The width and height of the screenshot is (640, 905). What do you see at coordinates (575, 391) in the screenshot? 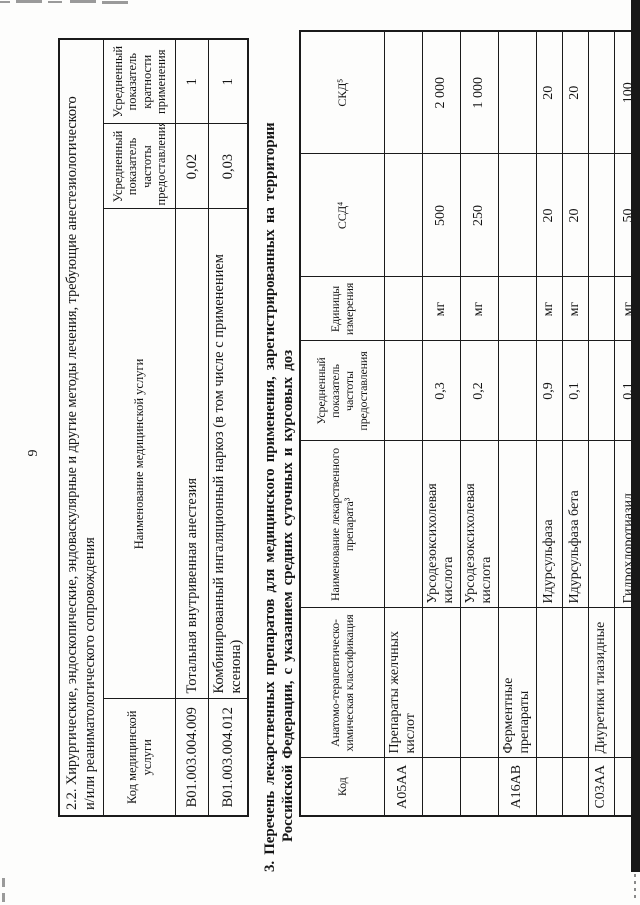
I see `frequency-cell: 0,1` at bounding box center [575, 391].